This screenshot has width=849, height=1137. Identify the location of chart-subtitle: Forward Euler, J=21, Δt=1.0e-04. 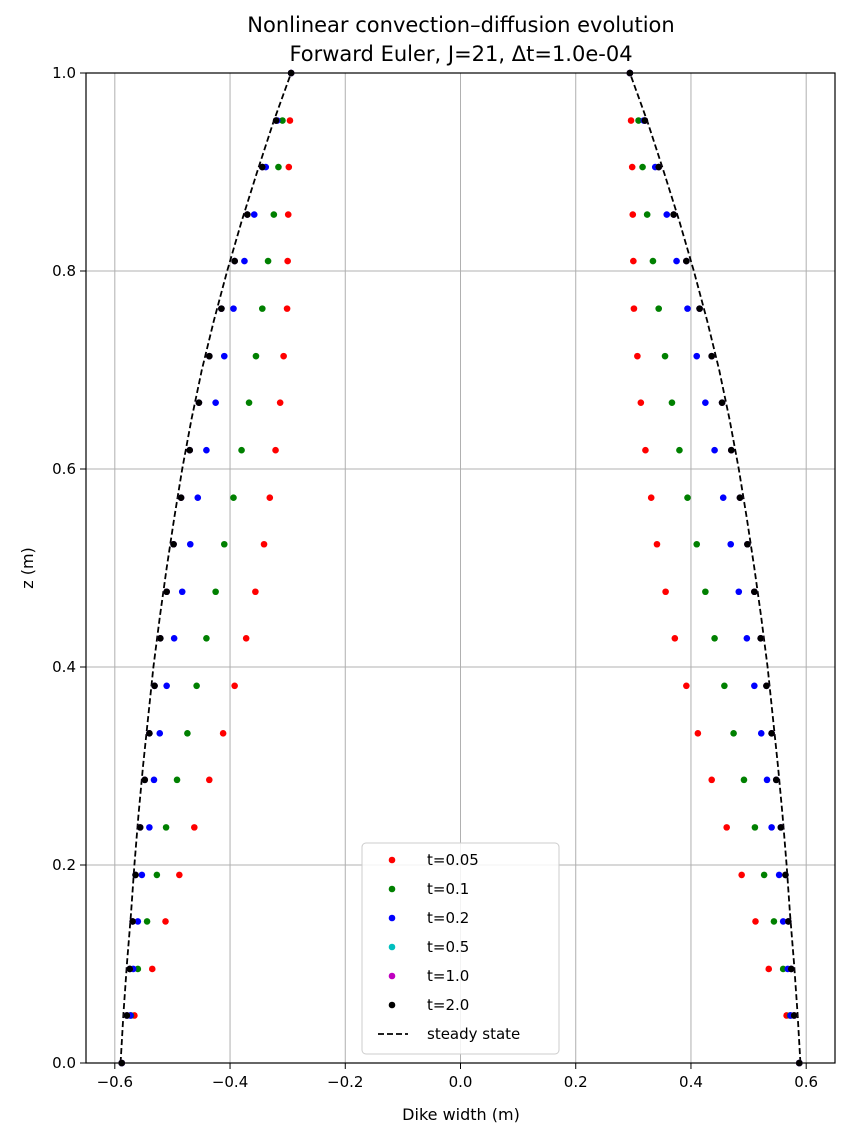
(460, 54).